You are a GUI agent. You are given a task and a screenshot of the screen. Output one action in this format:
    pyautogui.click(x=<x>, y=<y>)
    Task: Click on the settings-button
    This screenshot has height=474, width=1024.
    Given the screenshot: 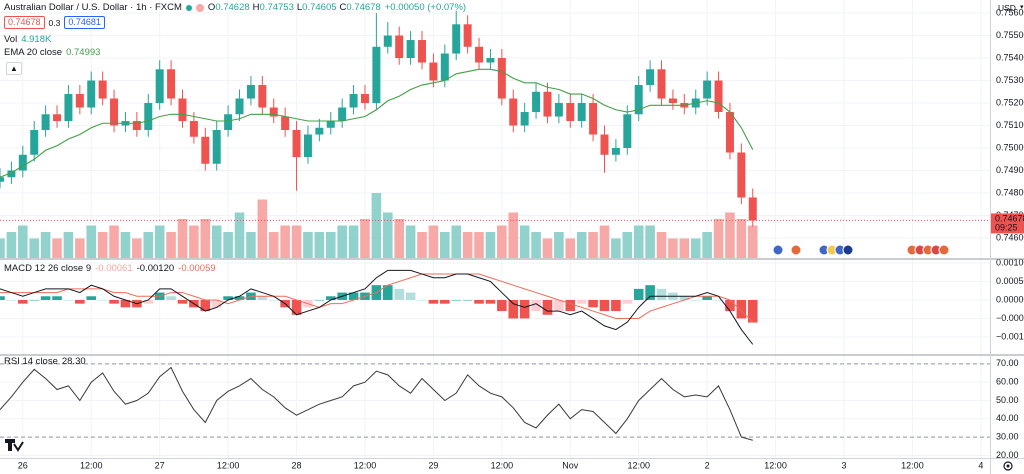 What is the action you would take?
    pyautogui.click(x=1008, y=466)
    